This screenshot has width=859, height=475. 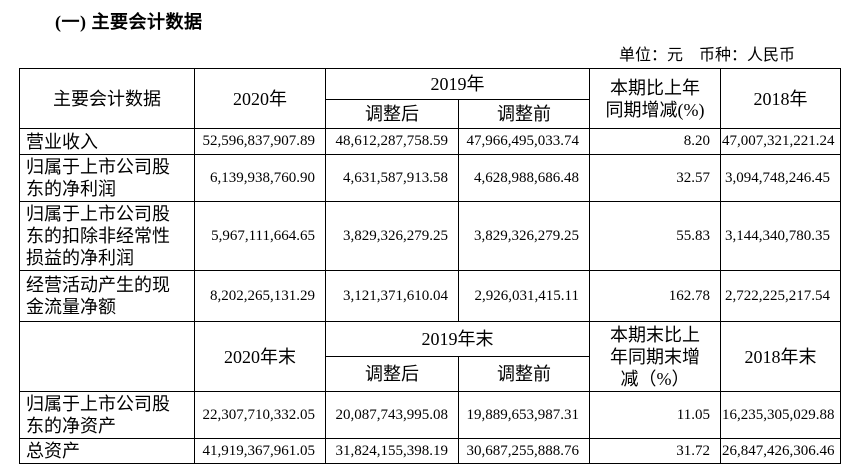 I want to click on cell-2020: 41,919,367,961.05, so click(x=260, y=451).